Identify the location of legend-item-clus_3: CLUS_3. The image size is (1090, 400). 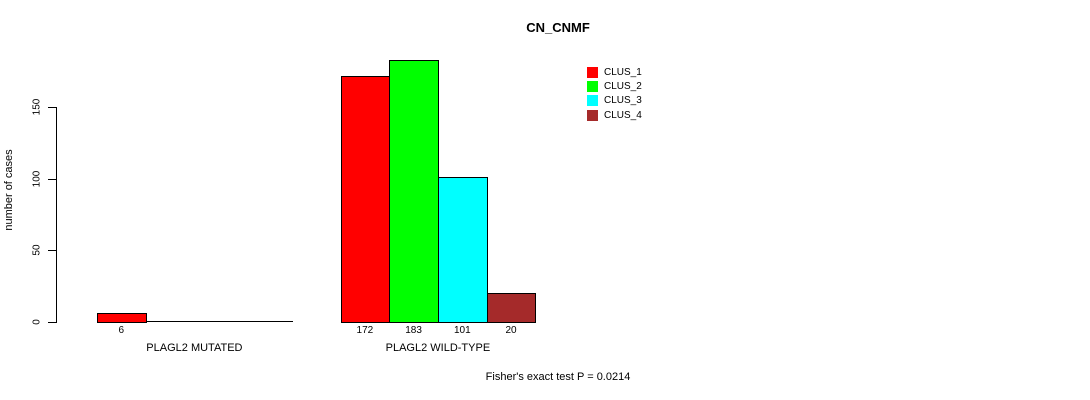
(614, 101).